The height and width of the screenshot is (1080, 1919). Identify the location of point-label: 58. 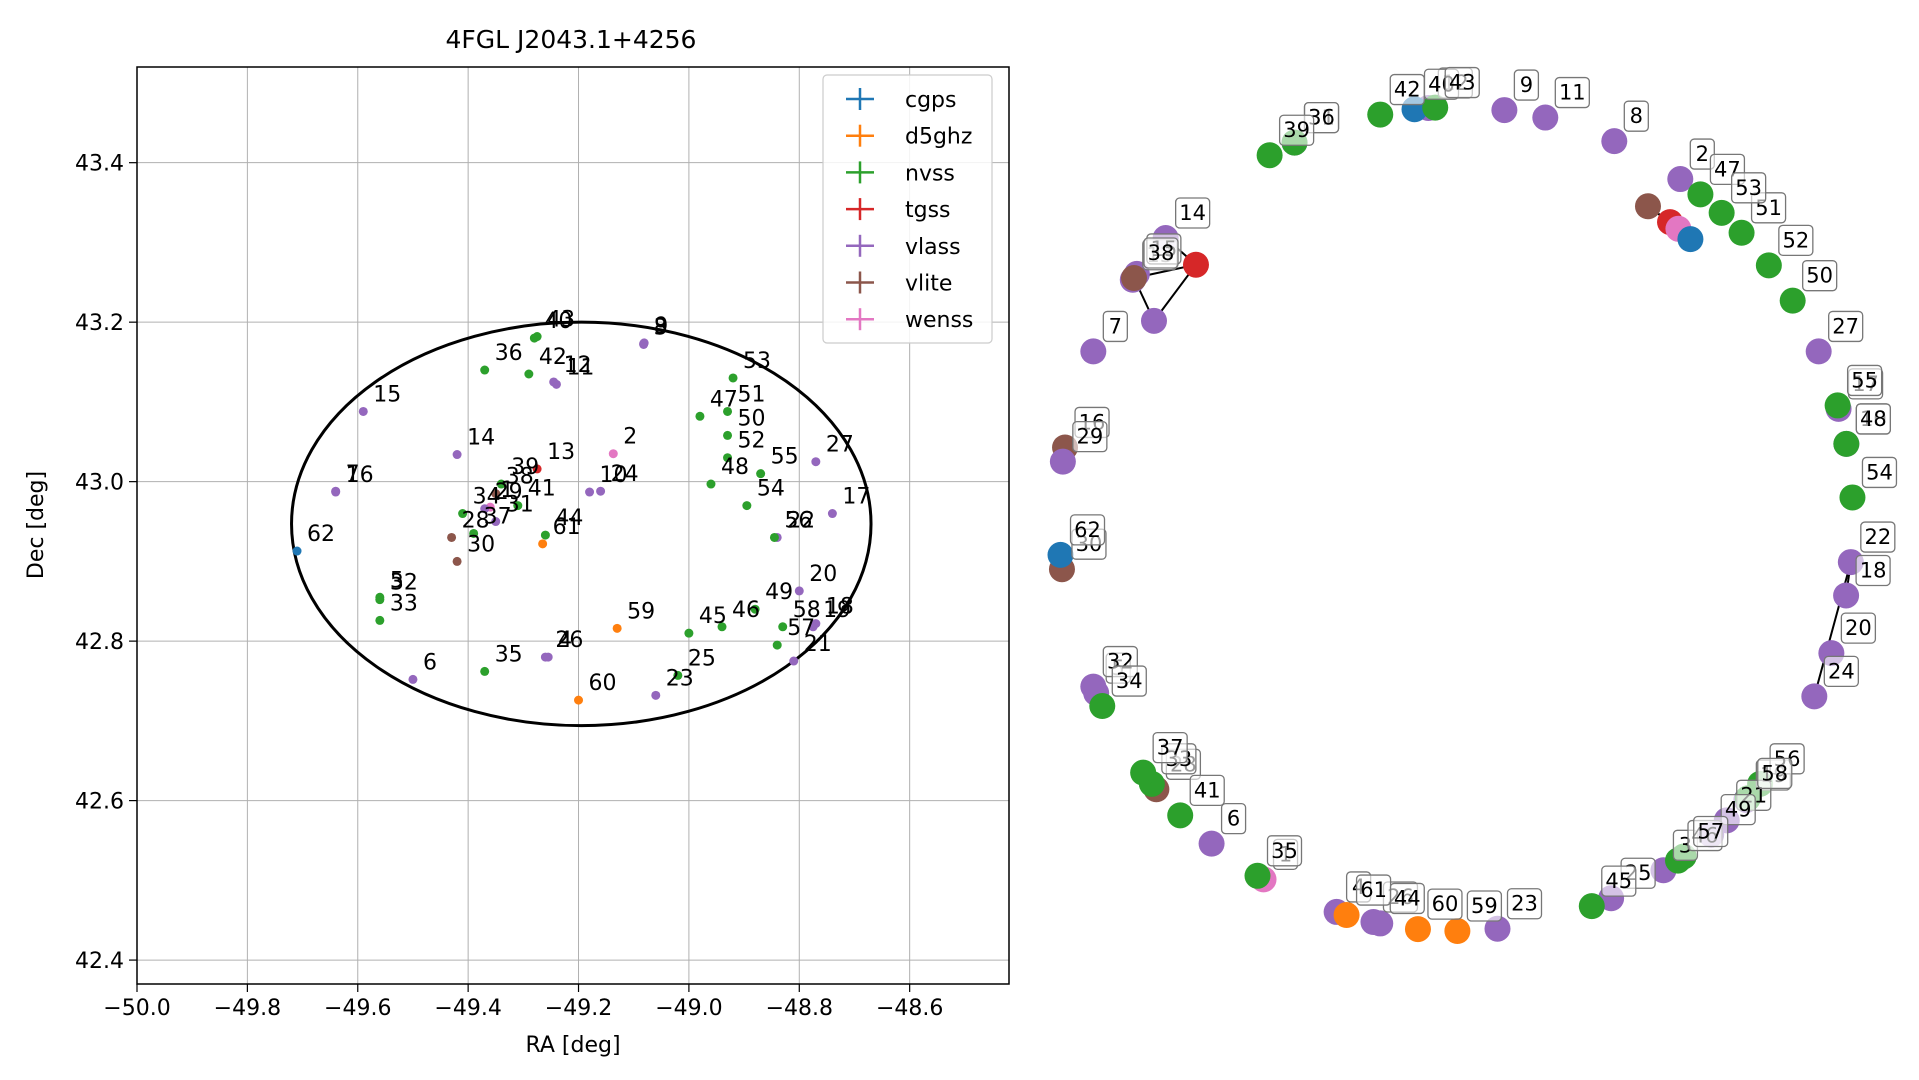
(807, 610).